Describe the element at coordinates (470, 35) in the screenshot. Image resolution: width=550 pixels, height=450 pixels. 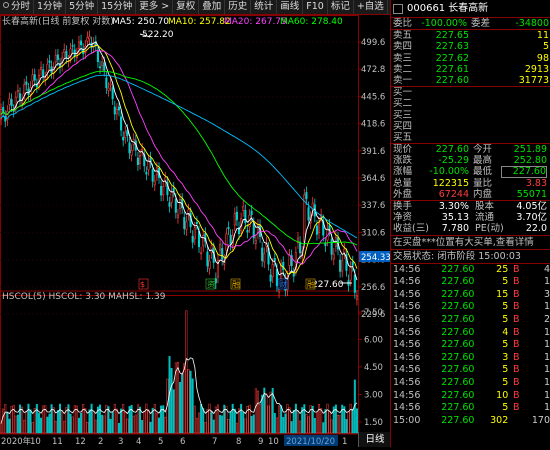
I see `ask-level: 卖五 227.65 11` at that location.